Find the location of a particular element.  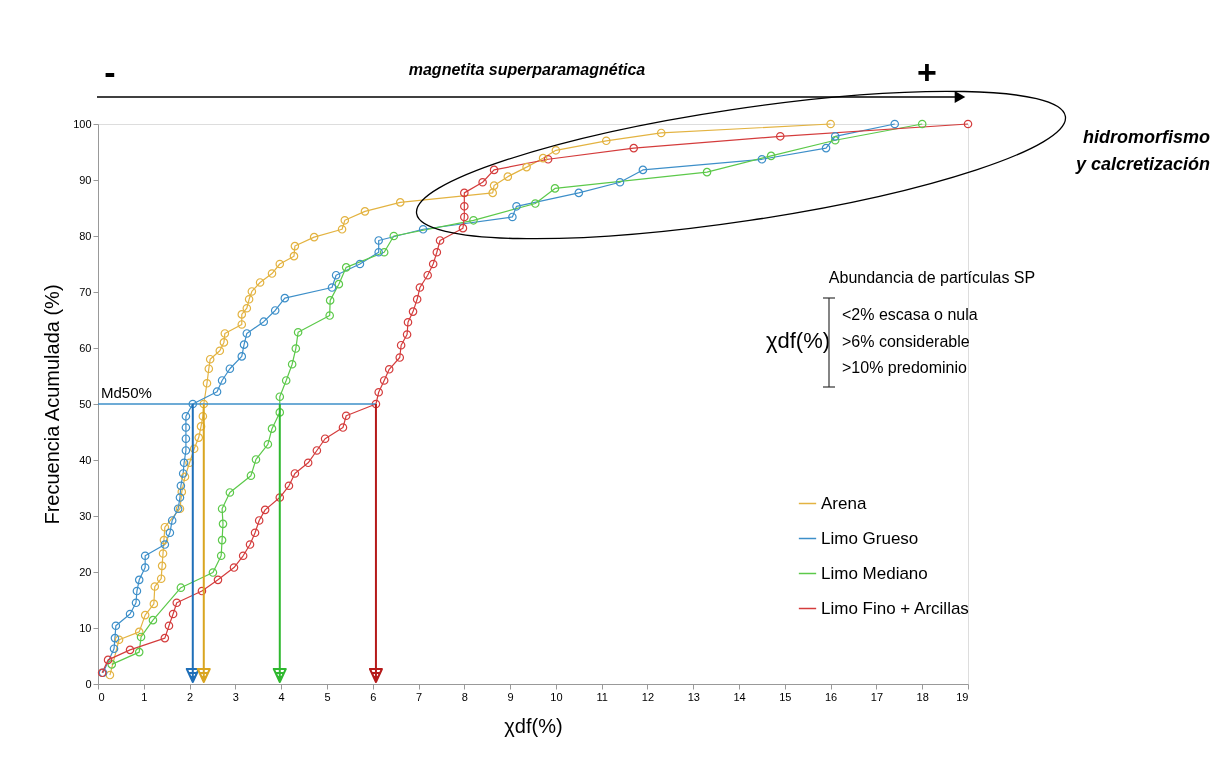

x-tick-label: 18 is located at coordinates (922, 696).